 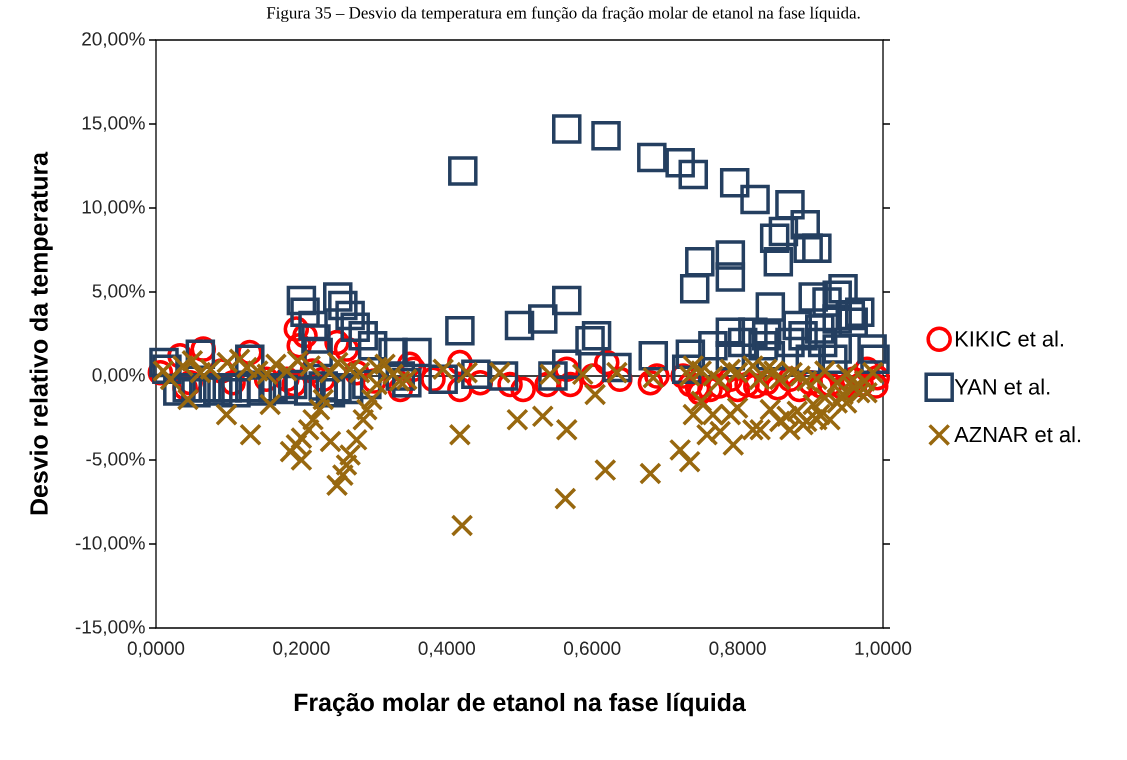 What do you see at coordinates (883, 649) in the screenshot?
I see `x-tick-label: 1,0000` at bounding box center [883, 649].